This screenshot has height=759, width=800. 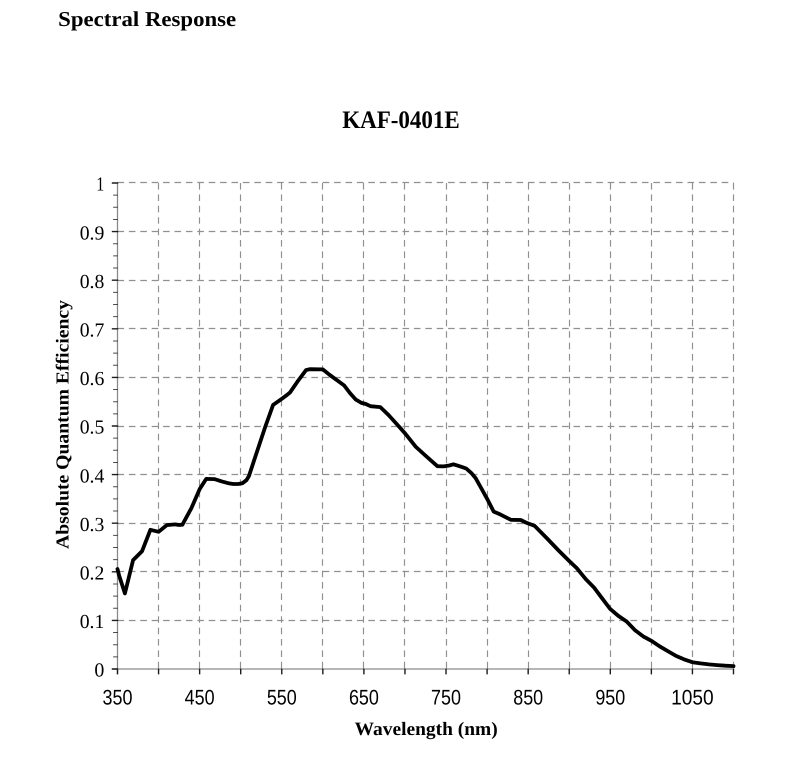 What do you see at coordinates (401, 120) in the screenshot?
I see `svg-text: KAF-0401E` at bounding box center [401, 120].